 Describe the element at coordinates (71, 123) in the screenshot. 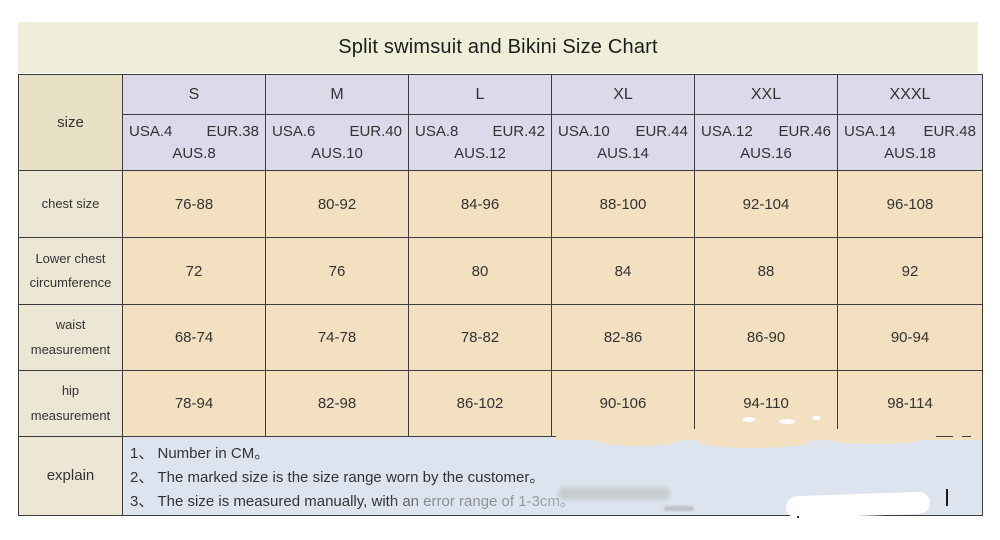

I see `size-header-cell: size` at that location.